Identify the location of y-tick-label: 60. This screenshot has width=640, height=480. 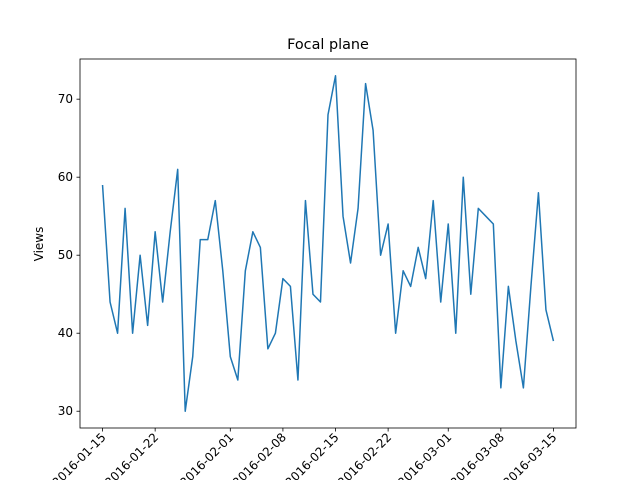
(65, 177).